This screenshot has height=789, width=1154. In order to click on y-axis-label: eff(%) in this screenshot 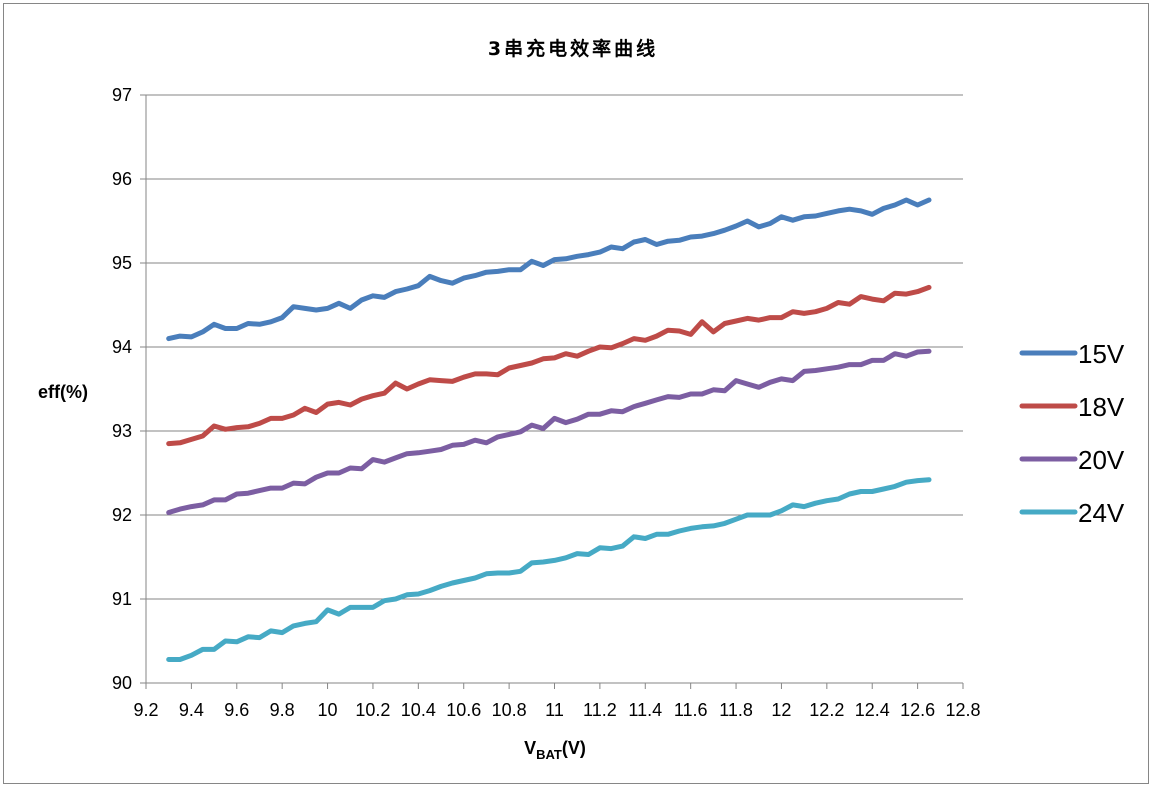, I will do `click(63, 392)`.